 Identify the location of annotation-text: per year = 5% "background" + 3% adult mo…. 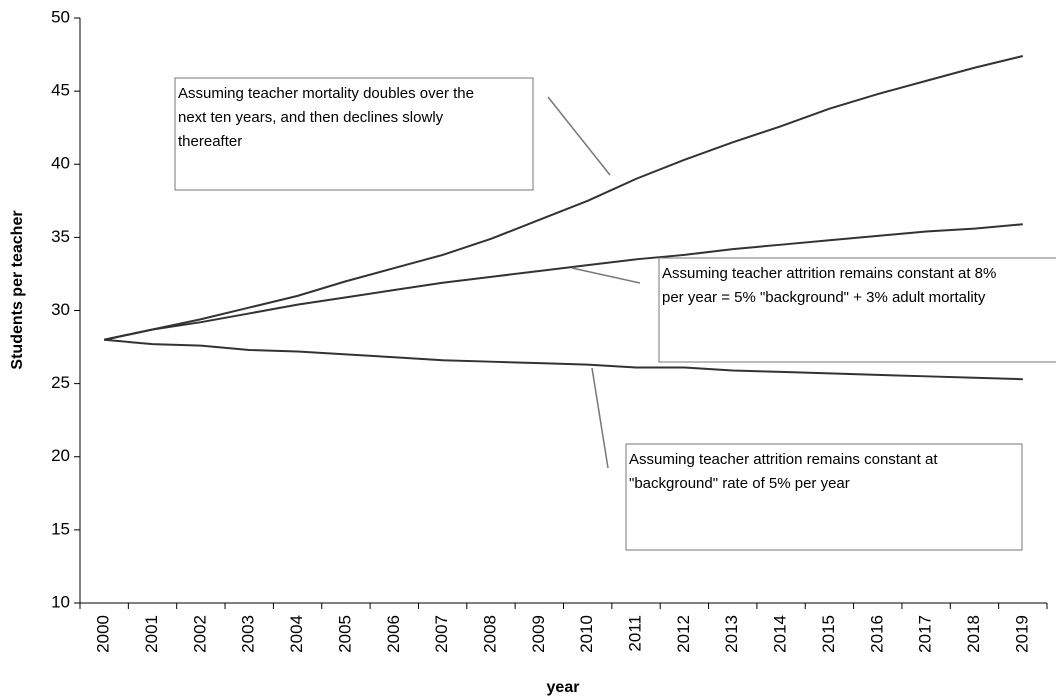
(824, 297).